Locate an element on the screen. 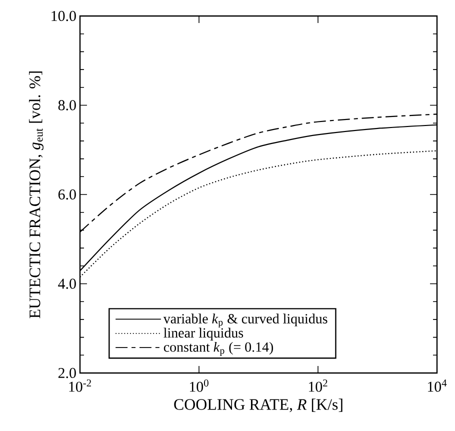 The width and height of the screenshot is (455, 431). x-tick-label: 10$^{-2}$ is located at coordinates (80, 386).